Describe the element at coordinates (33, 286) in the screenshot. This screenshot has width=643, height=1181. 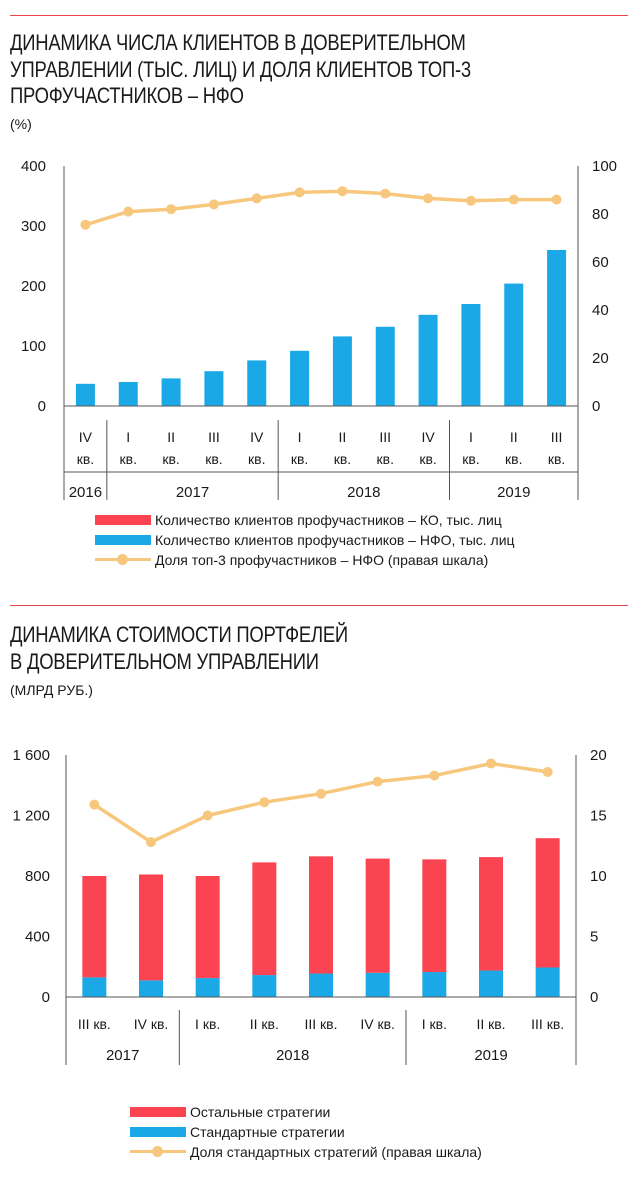
I see `chart1-y-tick-label: 200` at that location.